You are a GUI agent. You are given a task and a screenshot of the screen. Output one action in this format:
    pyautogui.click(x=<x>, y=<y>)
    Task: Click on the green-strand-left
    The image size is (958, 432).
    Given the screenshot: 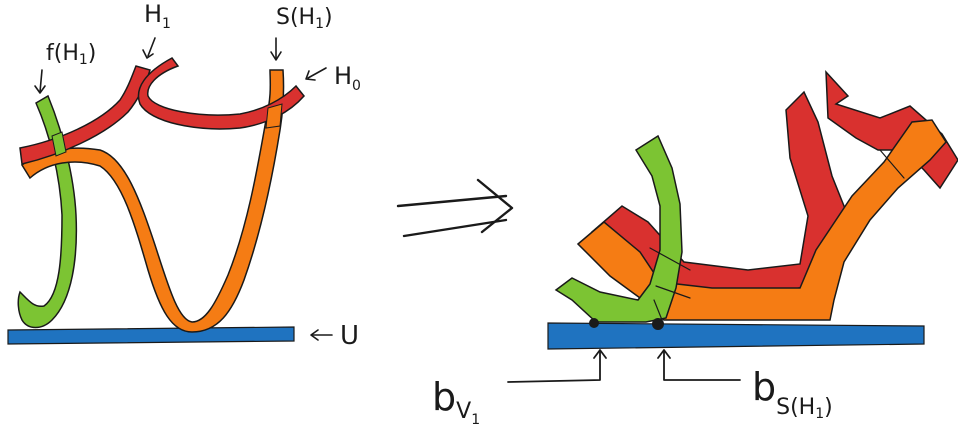 What is the action you would take?
    pyautogui.click(x=47, y=211)
    